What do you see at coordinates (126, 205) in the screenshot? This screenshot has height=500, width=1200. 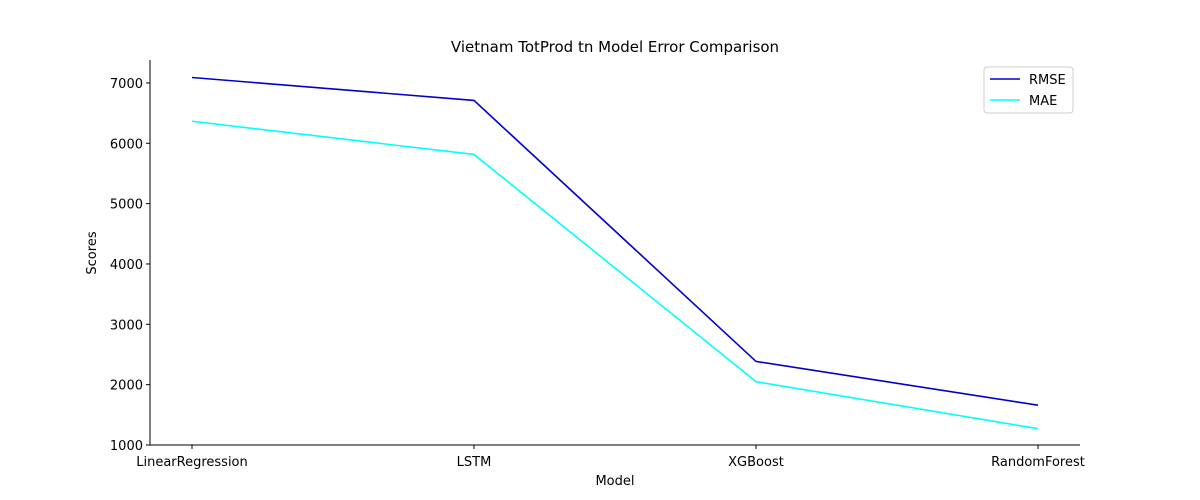 I see `y-tick-label: 5000` at bounding box center [126, 205].